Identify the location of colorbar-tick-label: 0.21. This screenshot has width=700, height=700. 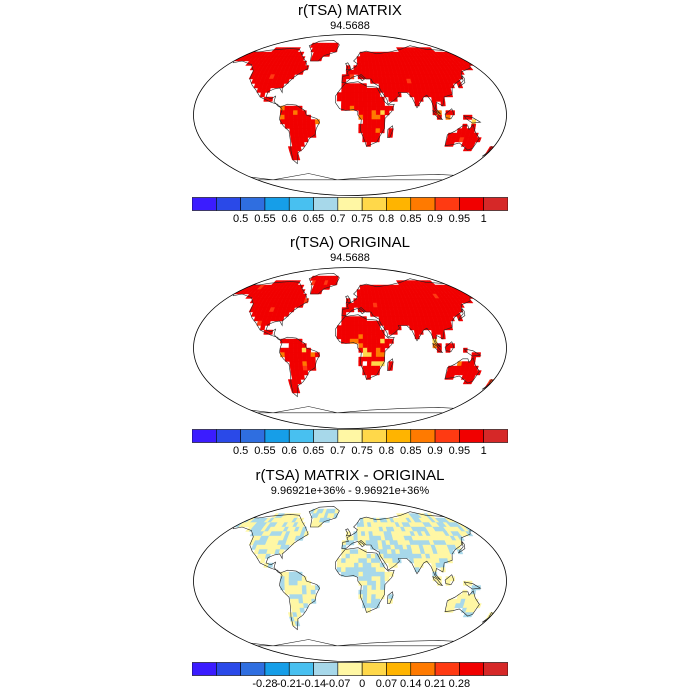
(435, 684).